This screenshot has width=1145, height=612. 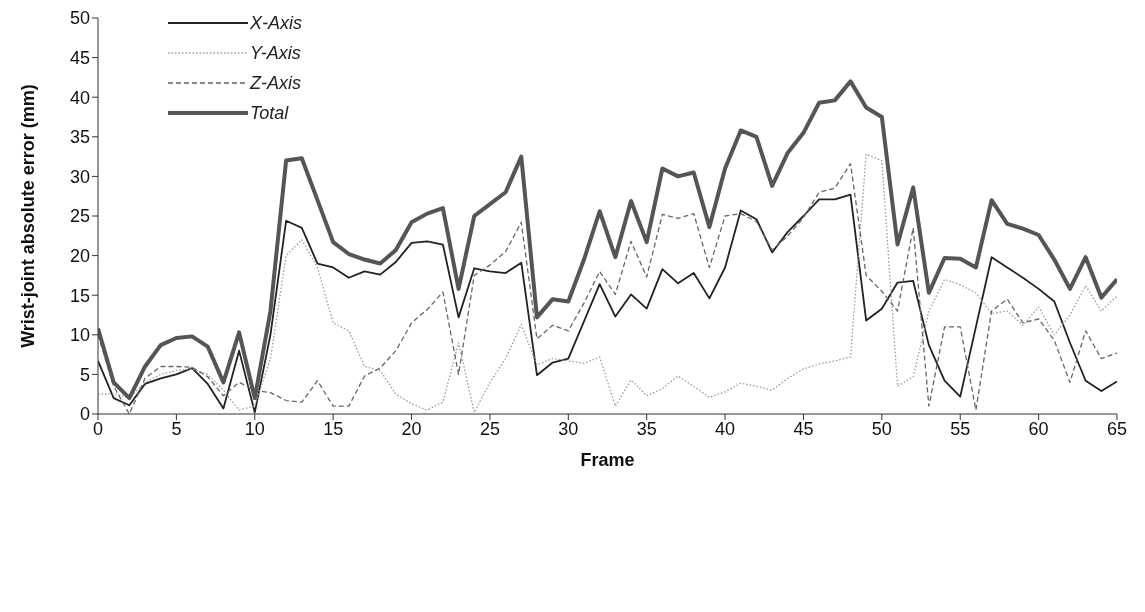 What do you see at coordinates (79, 216) in the screenshot?
I see `y-tick-label: 25` at bounding box center [79, 216].